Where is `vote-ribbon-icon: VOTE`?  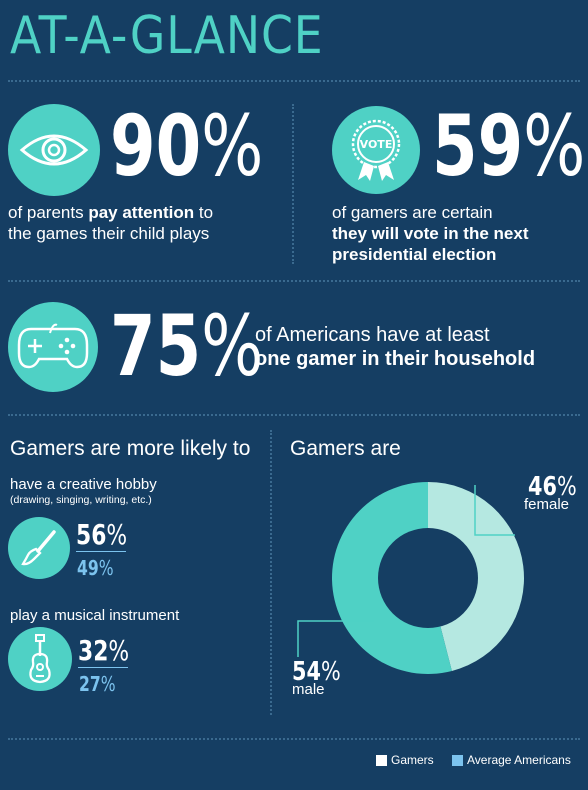
vote-ribbon-icon: VOTE is located at coordinates (376, 150).